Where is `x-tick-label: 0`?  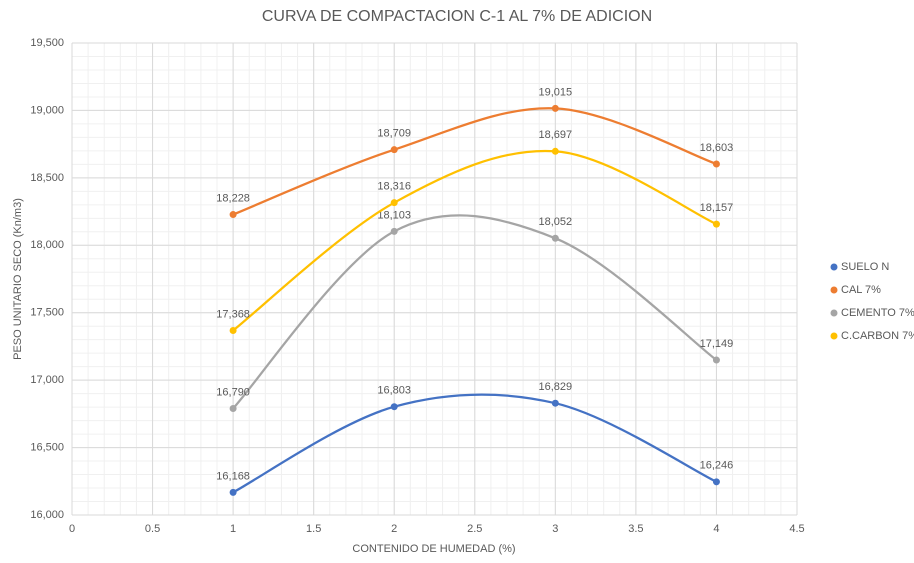 x-tick-label: 0 is located at coordinates (72, 529).